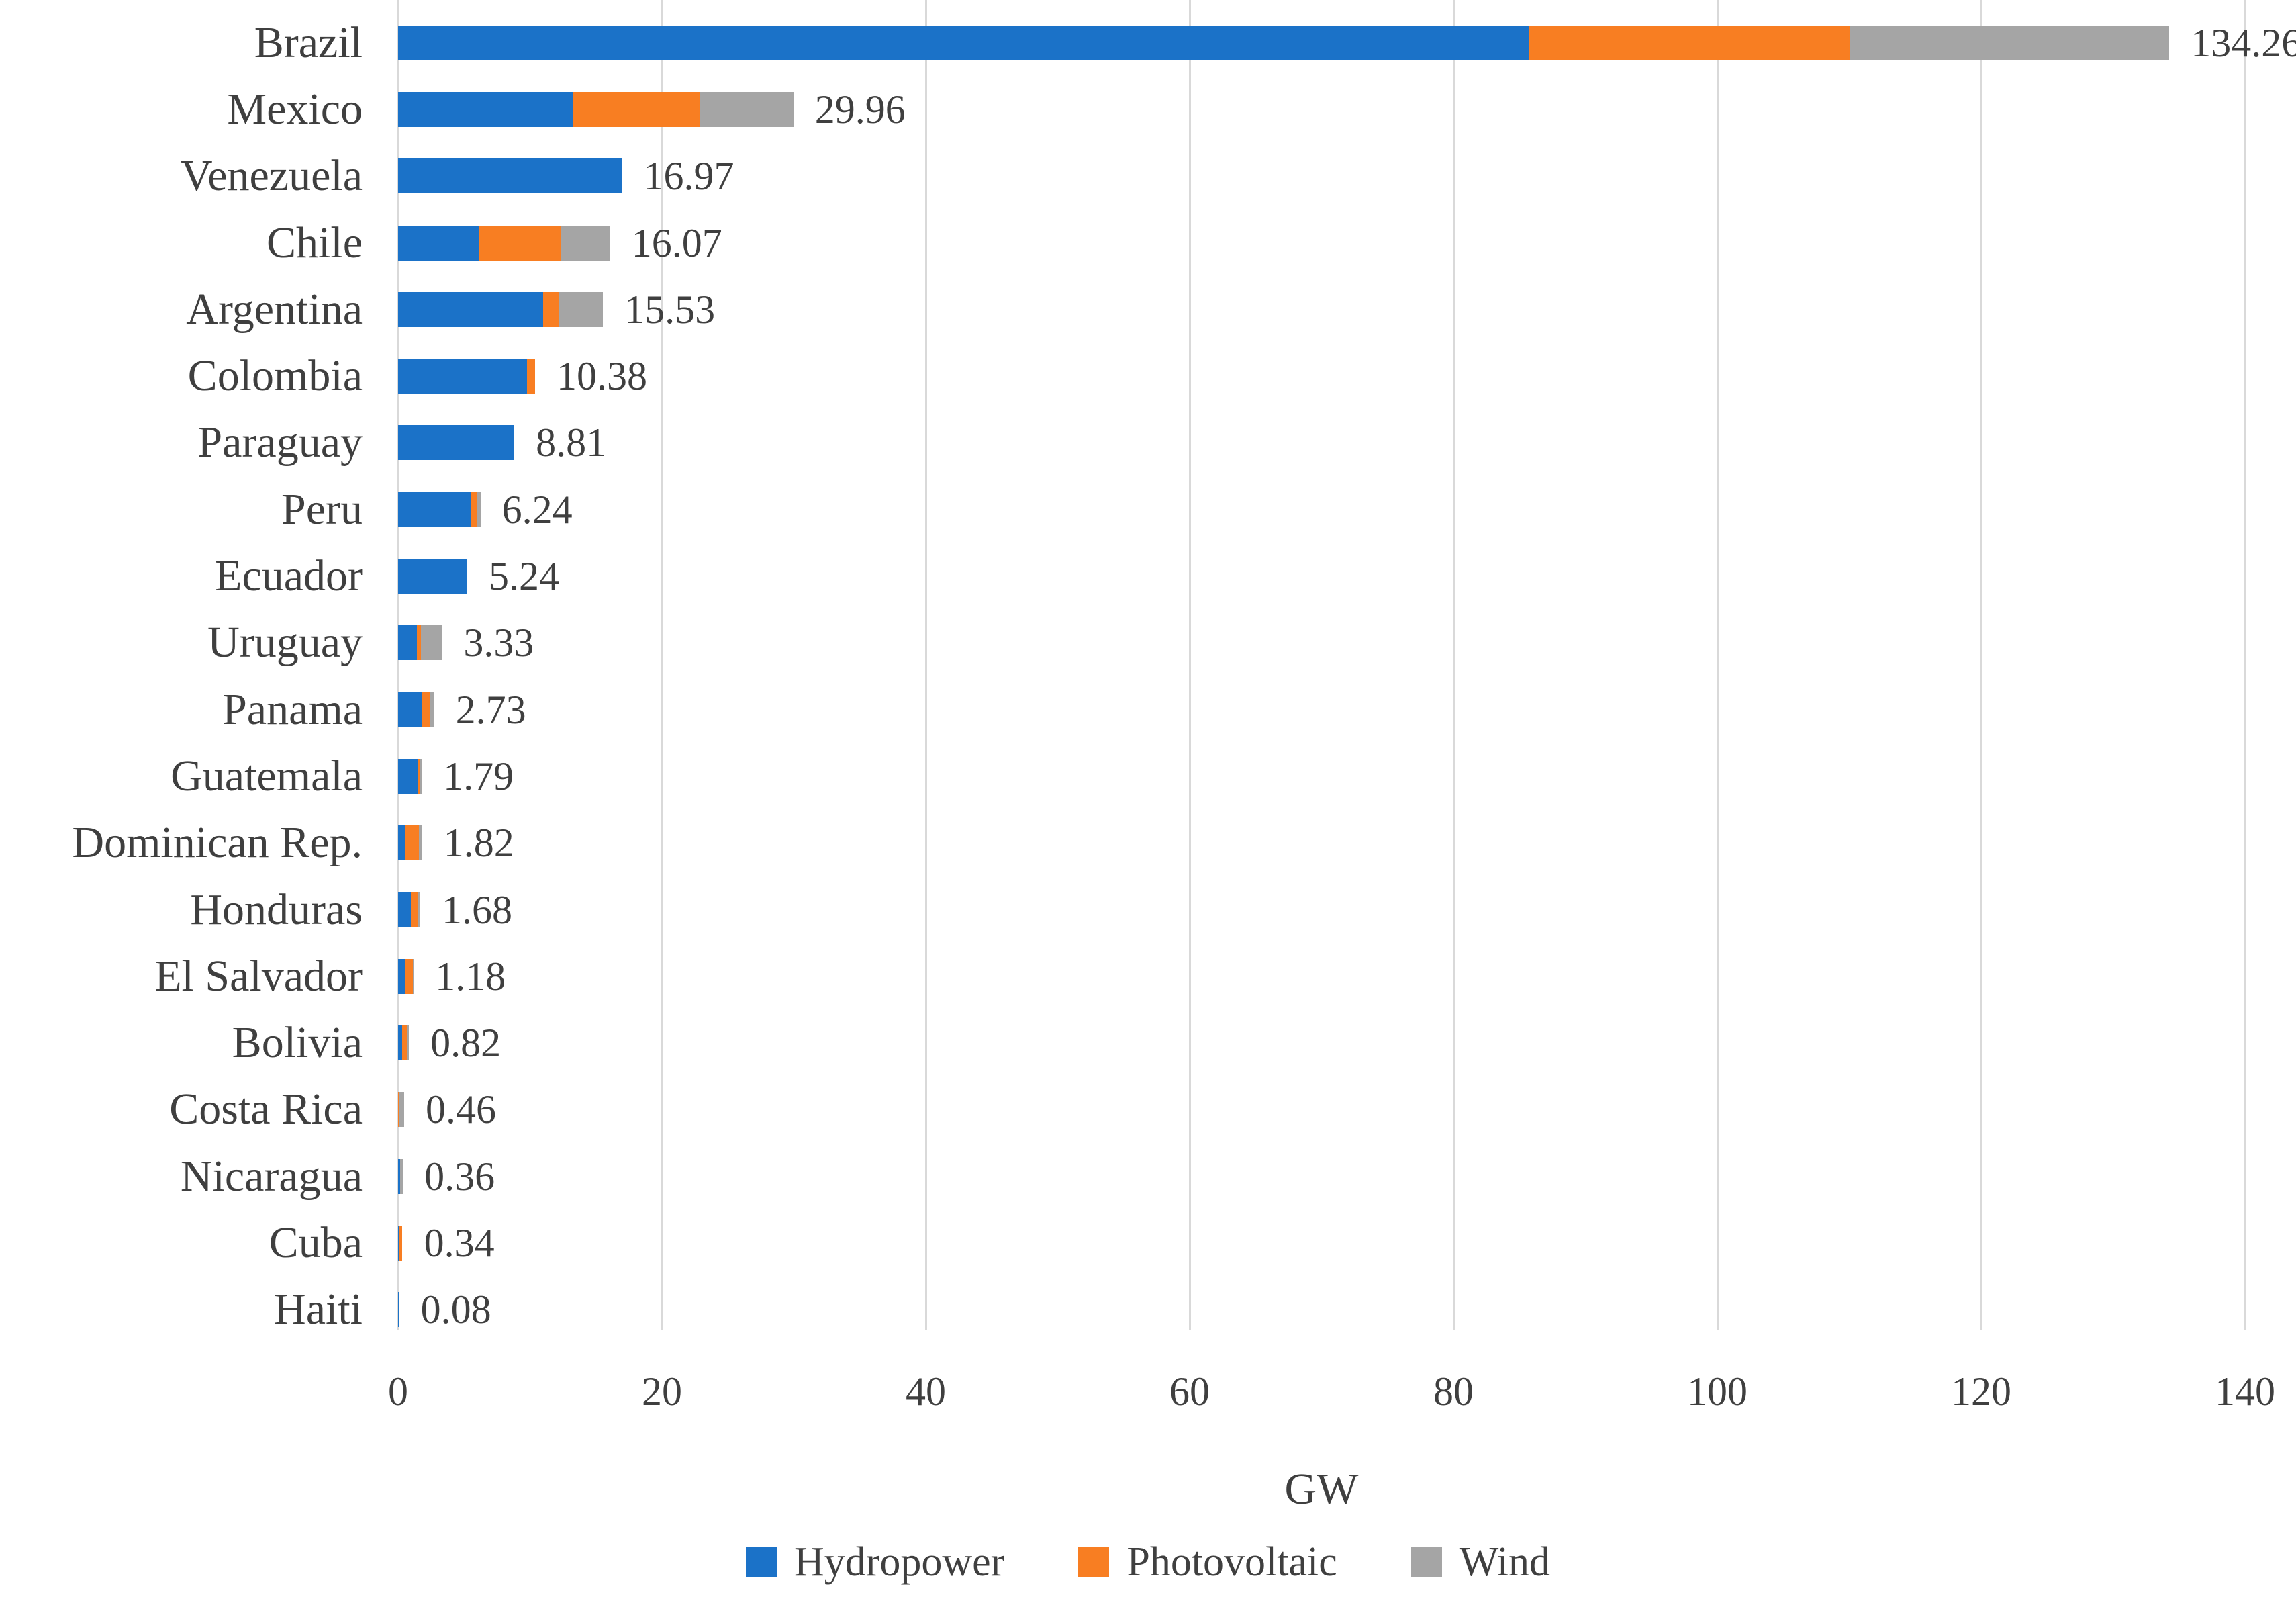  What do you see at coordinates (477, 909) in the screenshot?
I see `value-label: 1.68` at bounding box center [477, 909].